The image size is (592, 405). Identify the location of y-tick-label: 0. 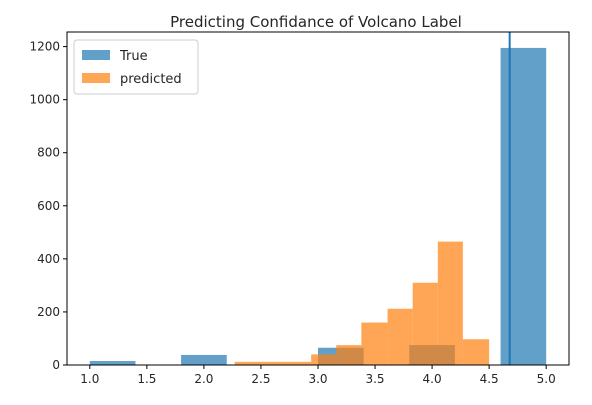
(56, 365).